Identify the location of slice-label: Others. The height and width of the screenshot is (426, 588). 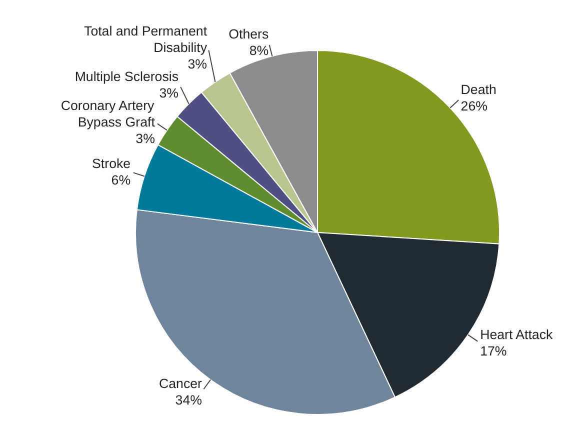
(248, 34).